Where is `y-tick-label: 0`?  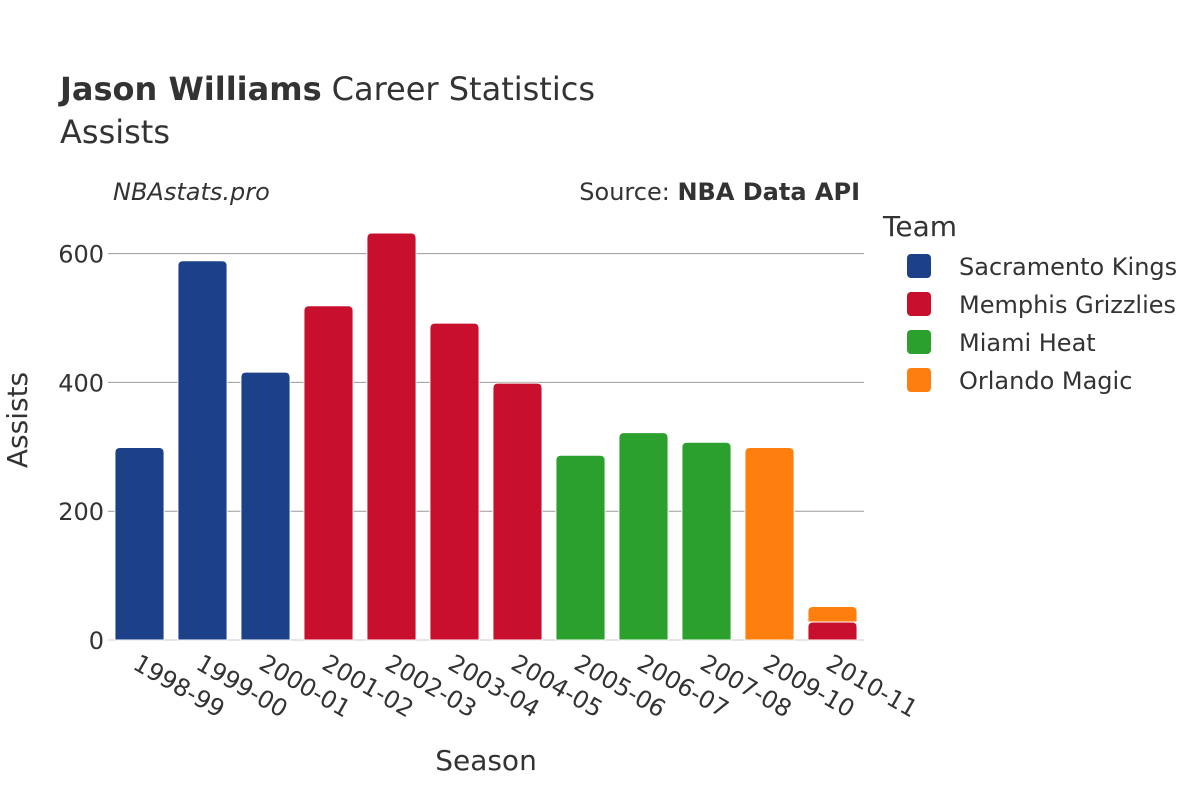 y-tick-label: 0 is located at coordinates (96, 641).